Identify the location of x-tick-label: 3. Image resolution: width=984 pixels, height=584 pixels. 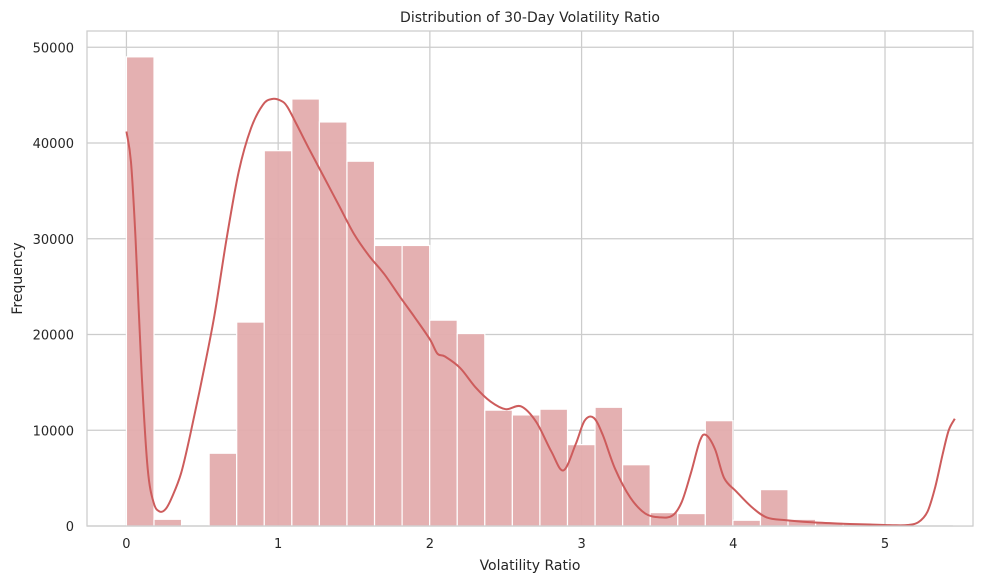
(581, 544).